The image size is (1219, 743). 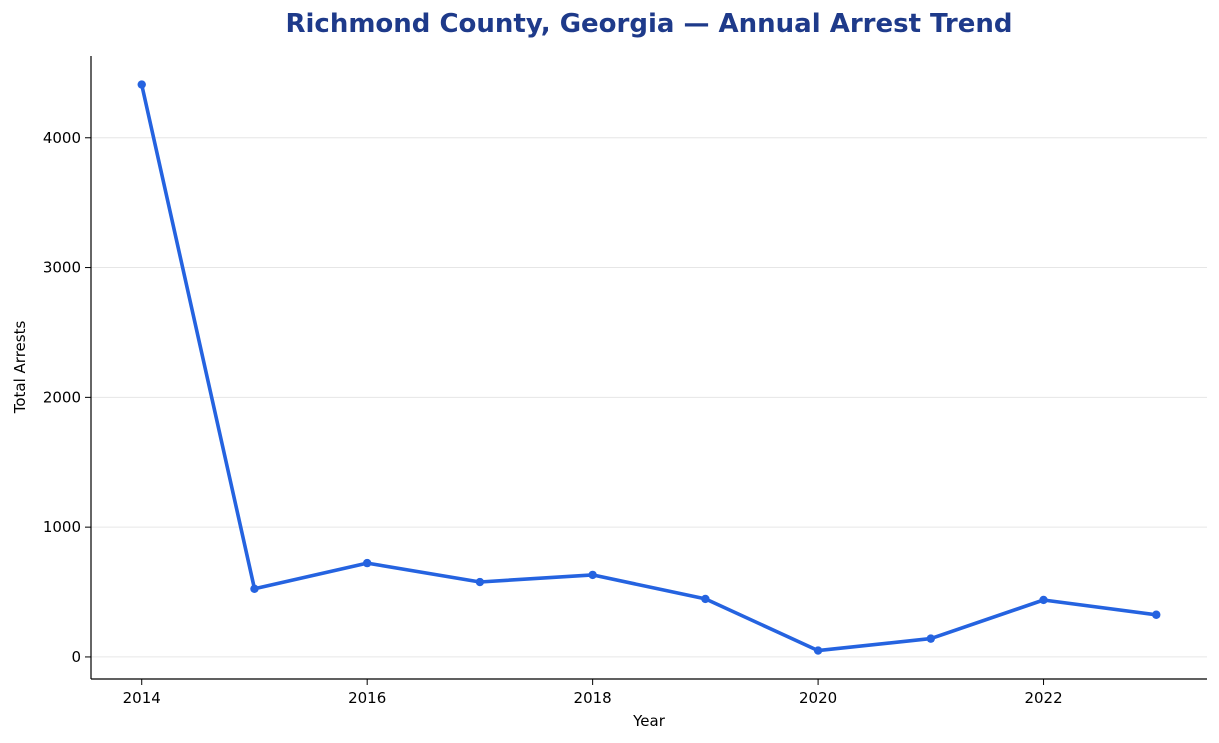 I want to click on x-tick-label: 2022, so click(x=1043, y=698).